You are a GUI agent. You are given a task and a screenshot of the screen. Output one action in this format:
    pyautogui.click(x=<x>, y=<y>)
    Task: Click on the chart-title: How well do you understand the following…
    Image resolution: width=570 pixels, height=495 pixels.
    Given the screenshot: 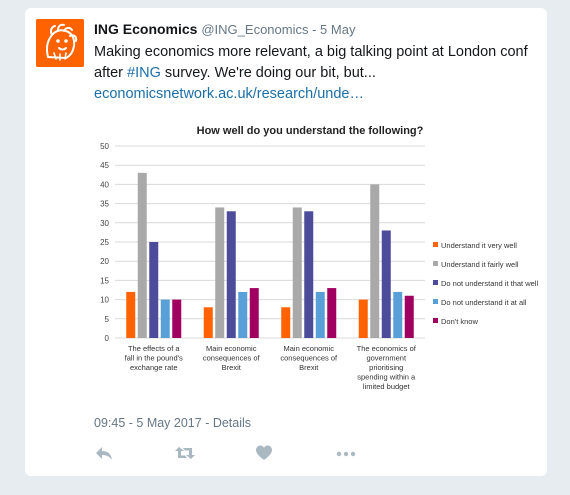 What is the action you would take?
    pyautogui.click(x=310, y=131)
    